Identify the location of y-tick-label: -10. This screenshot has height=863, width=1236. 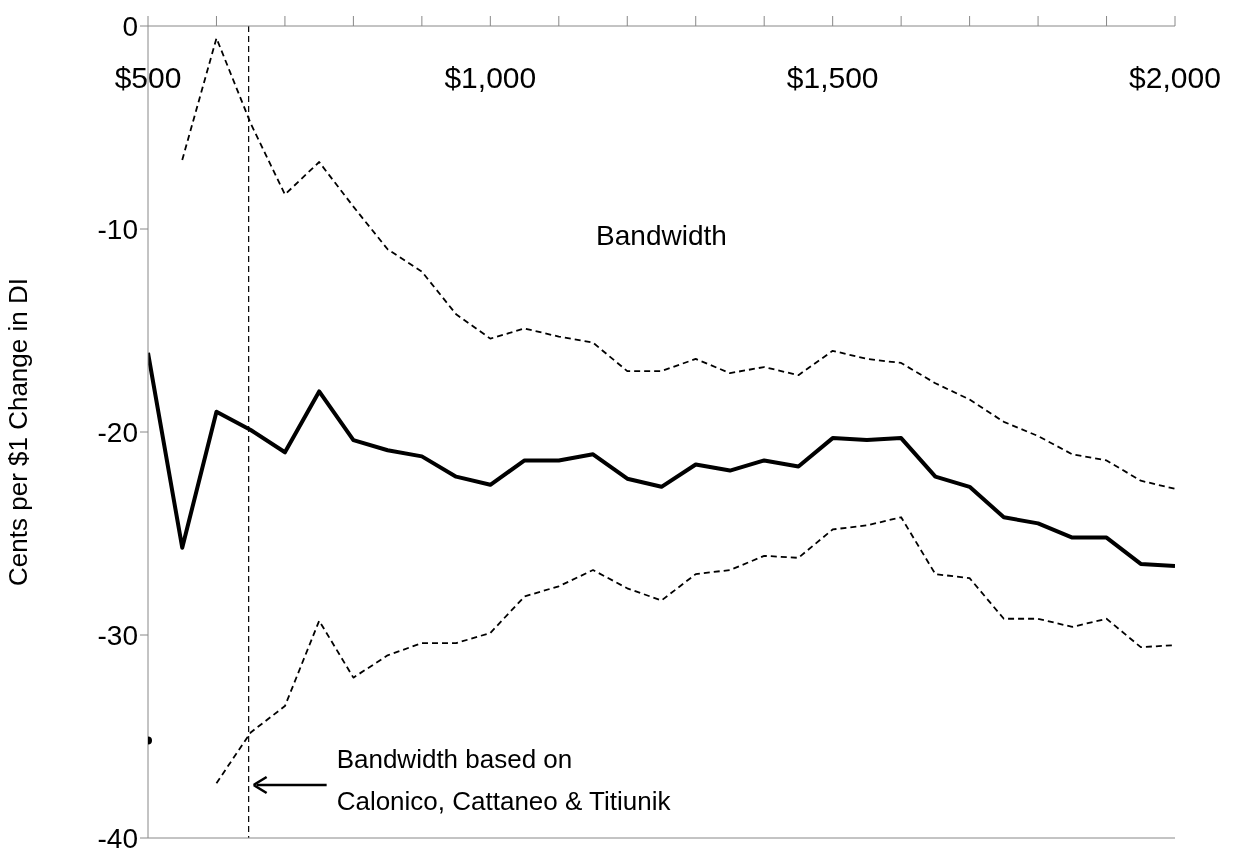
(117, 229).